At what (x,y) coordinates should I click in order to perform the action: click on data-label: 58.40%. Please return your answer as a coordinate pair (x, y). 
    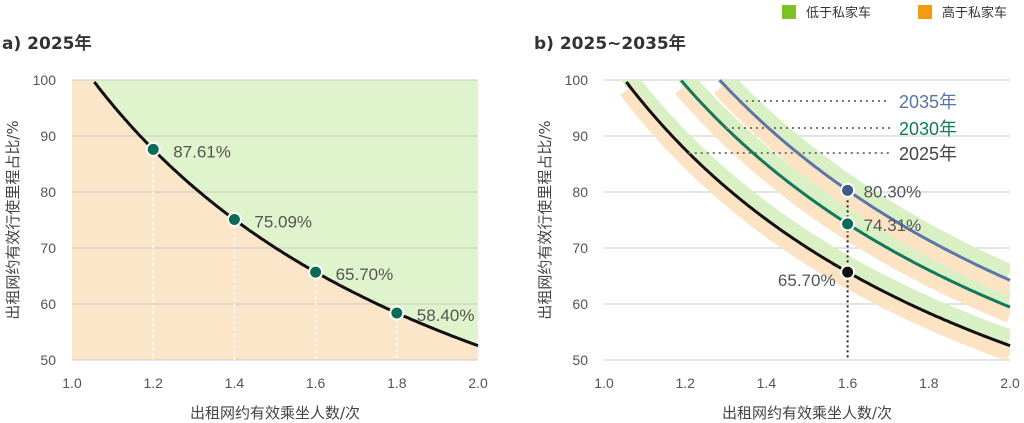
    Looking at the image, I should click on (446, 315).